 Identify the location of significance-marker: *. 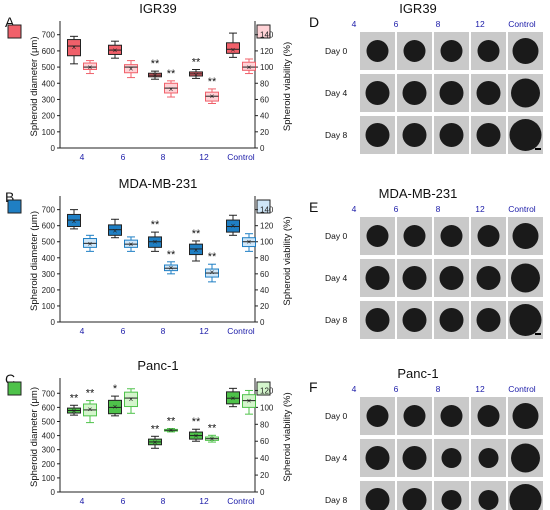
(115, 389).